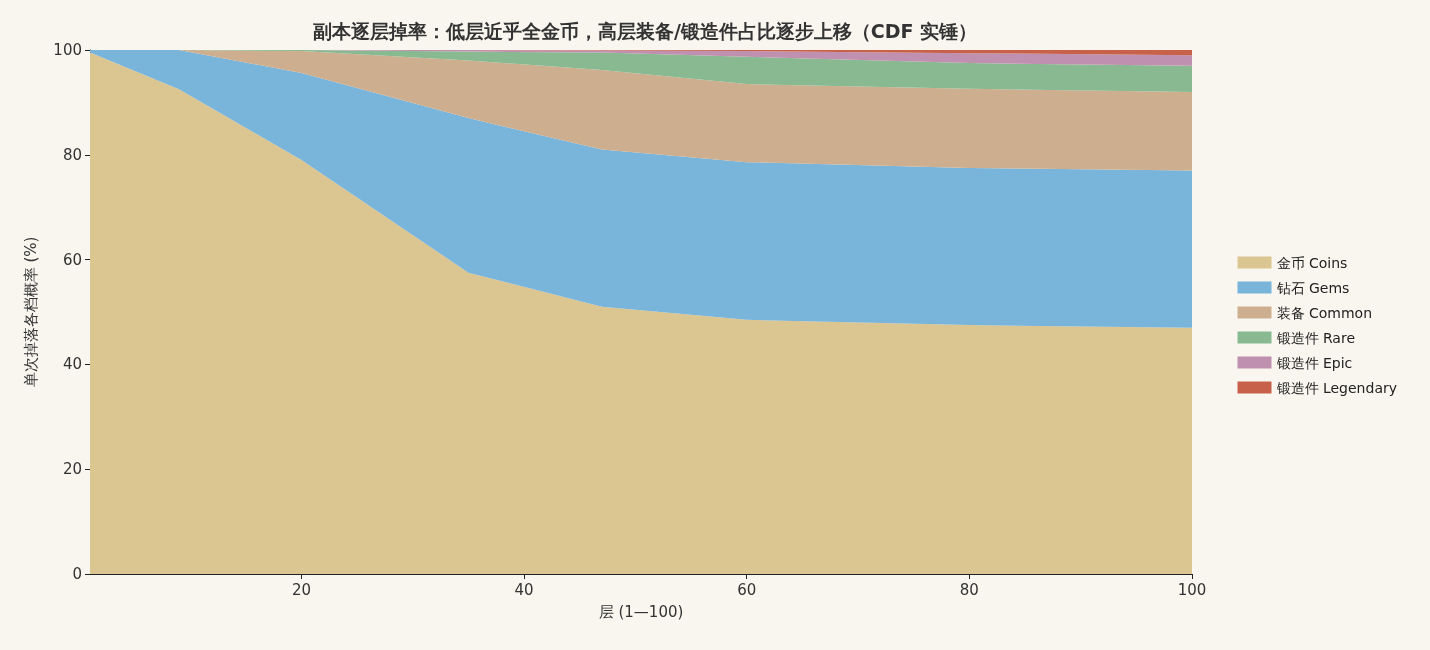 Image resolution: width=1430 pixels, height=650 pixels. I want to click on y-axis-title: 单次掉落各档概率 (%), so click(30, 312).